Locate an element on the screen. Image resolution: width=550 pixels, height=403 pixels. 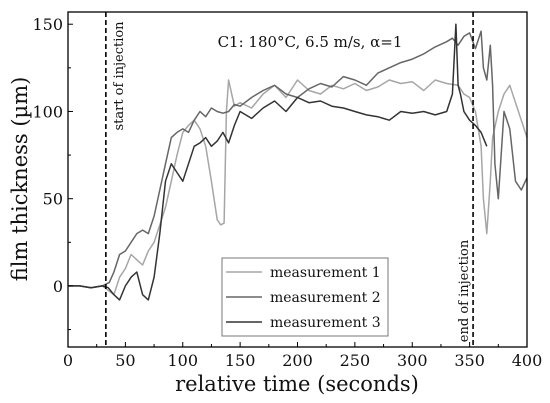
legend-label-3: measurement 3 is located at coordinates (325, 323).